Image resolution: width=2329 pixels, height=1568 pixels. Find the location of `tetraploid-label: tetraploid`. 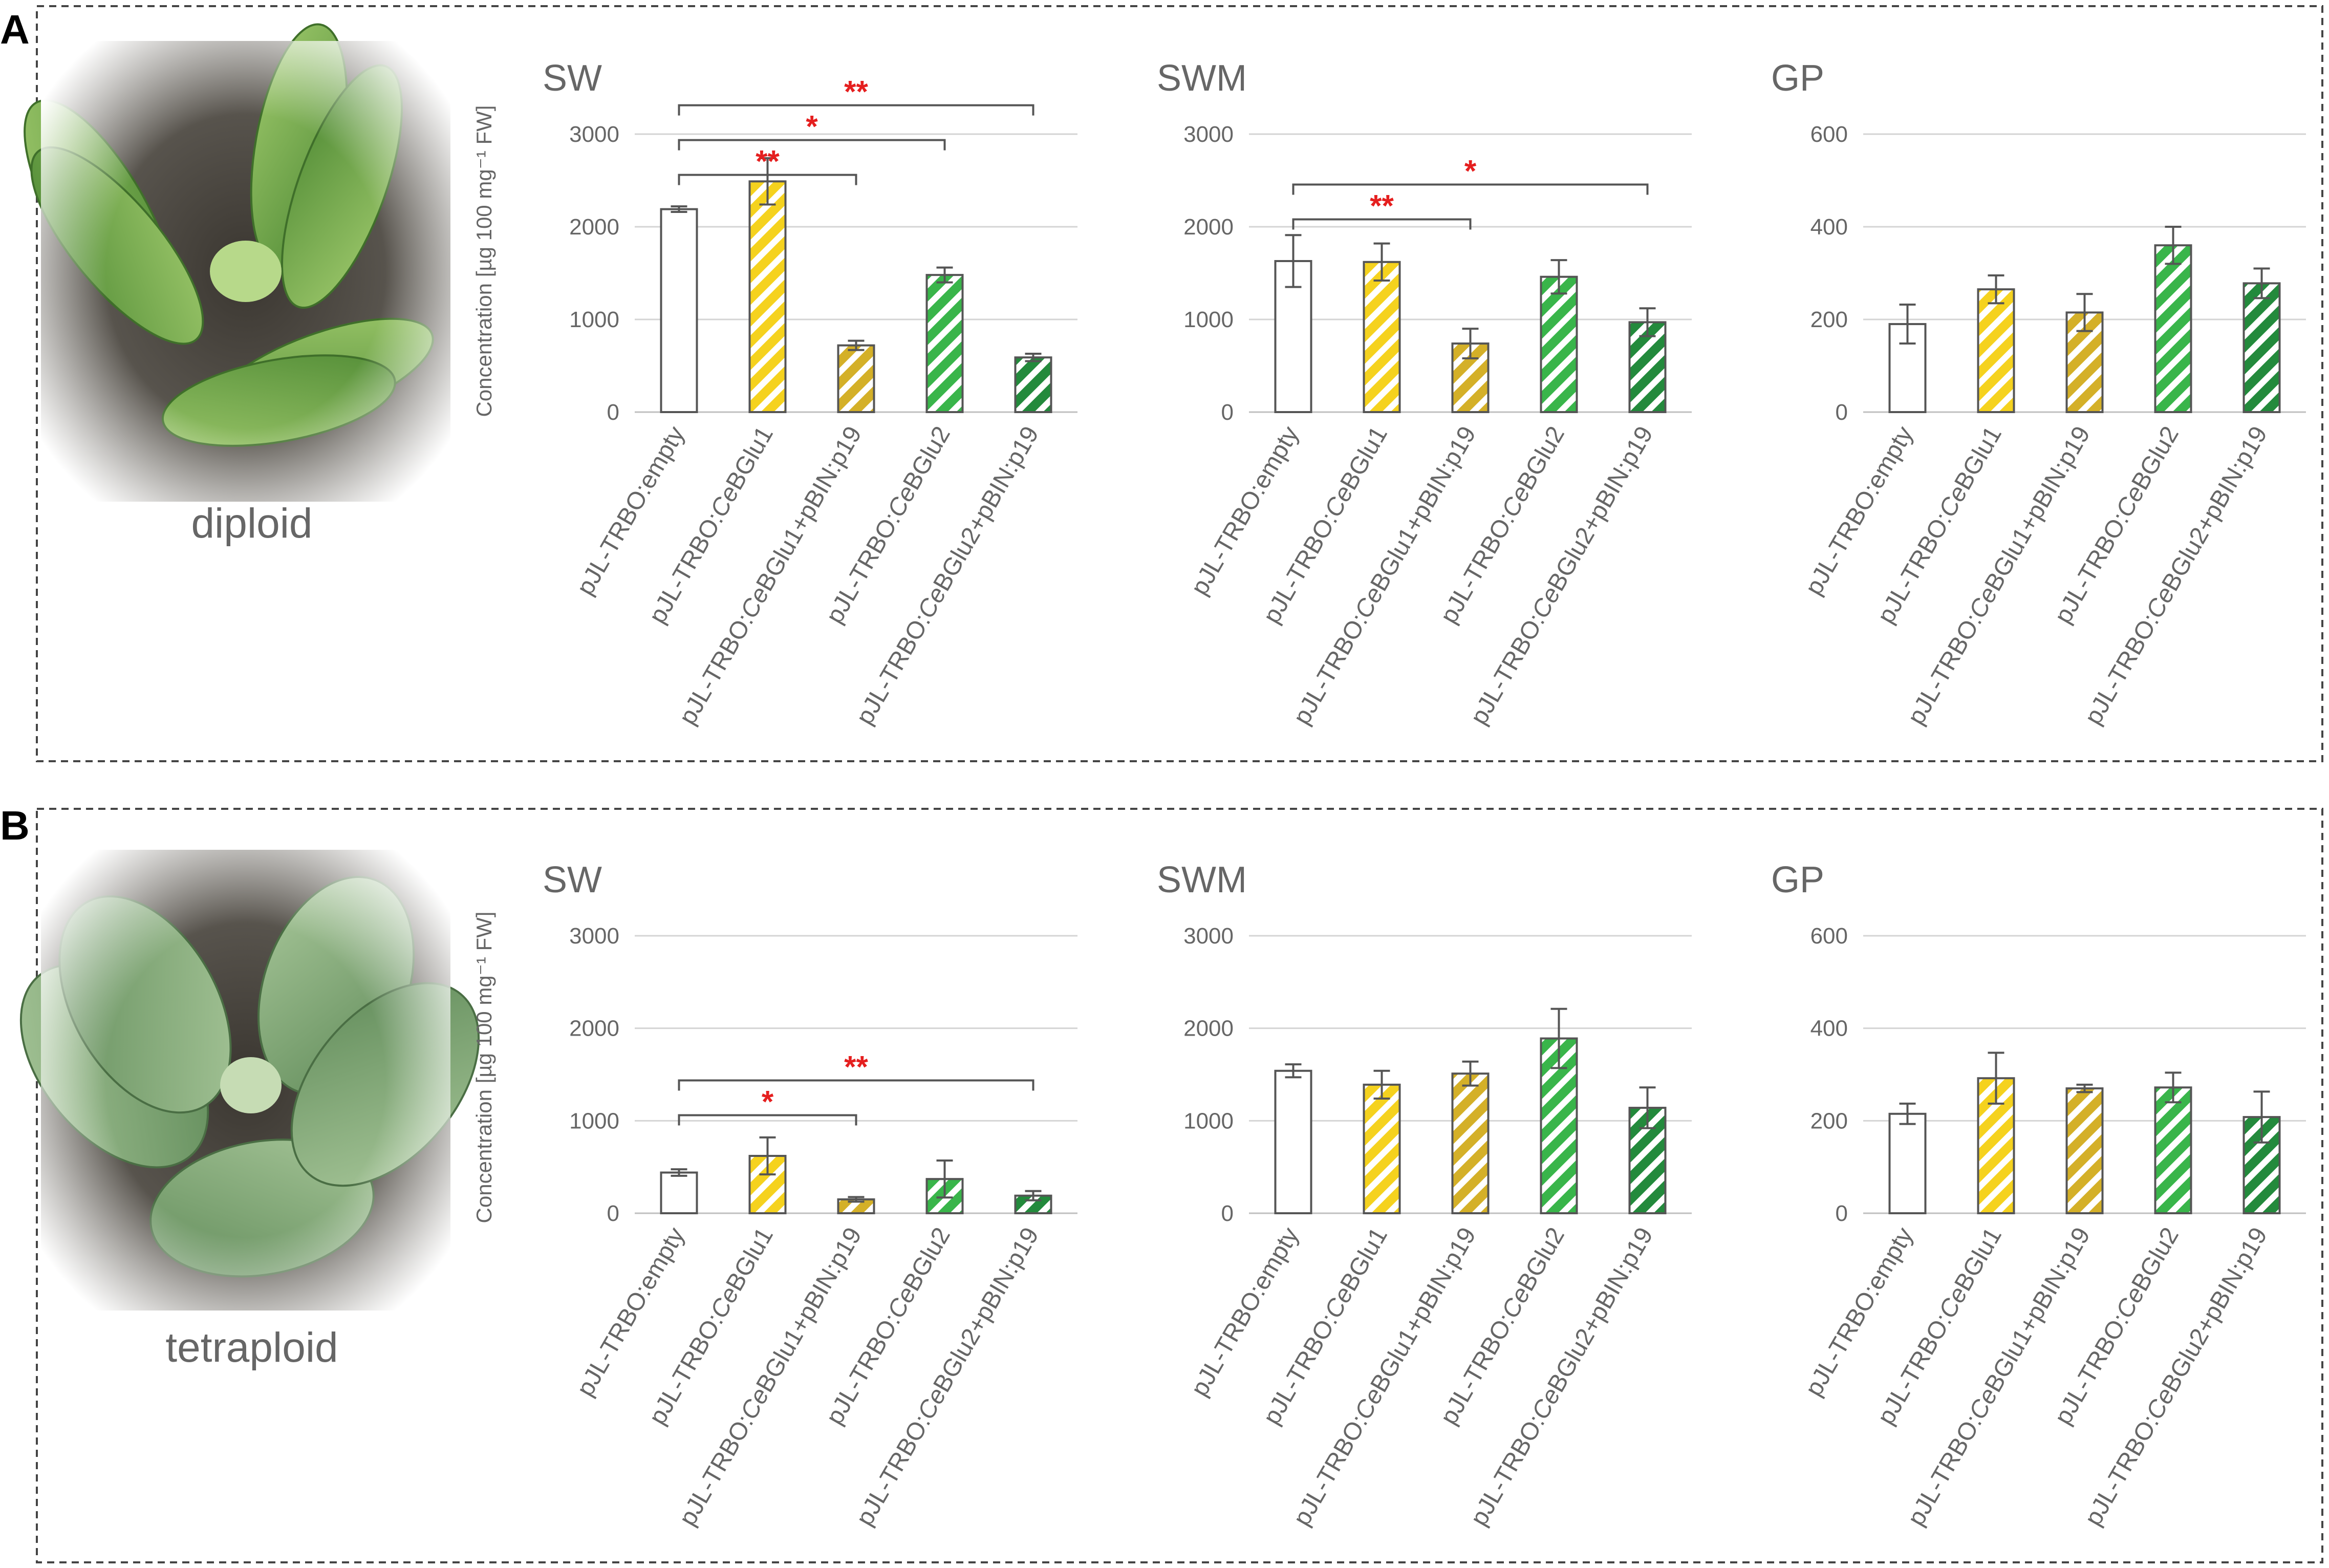

tetraploid-label: tetraploid is located at coordinates (251, 1347).